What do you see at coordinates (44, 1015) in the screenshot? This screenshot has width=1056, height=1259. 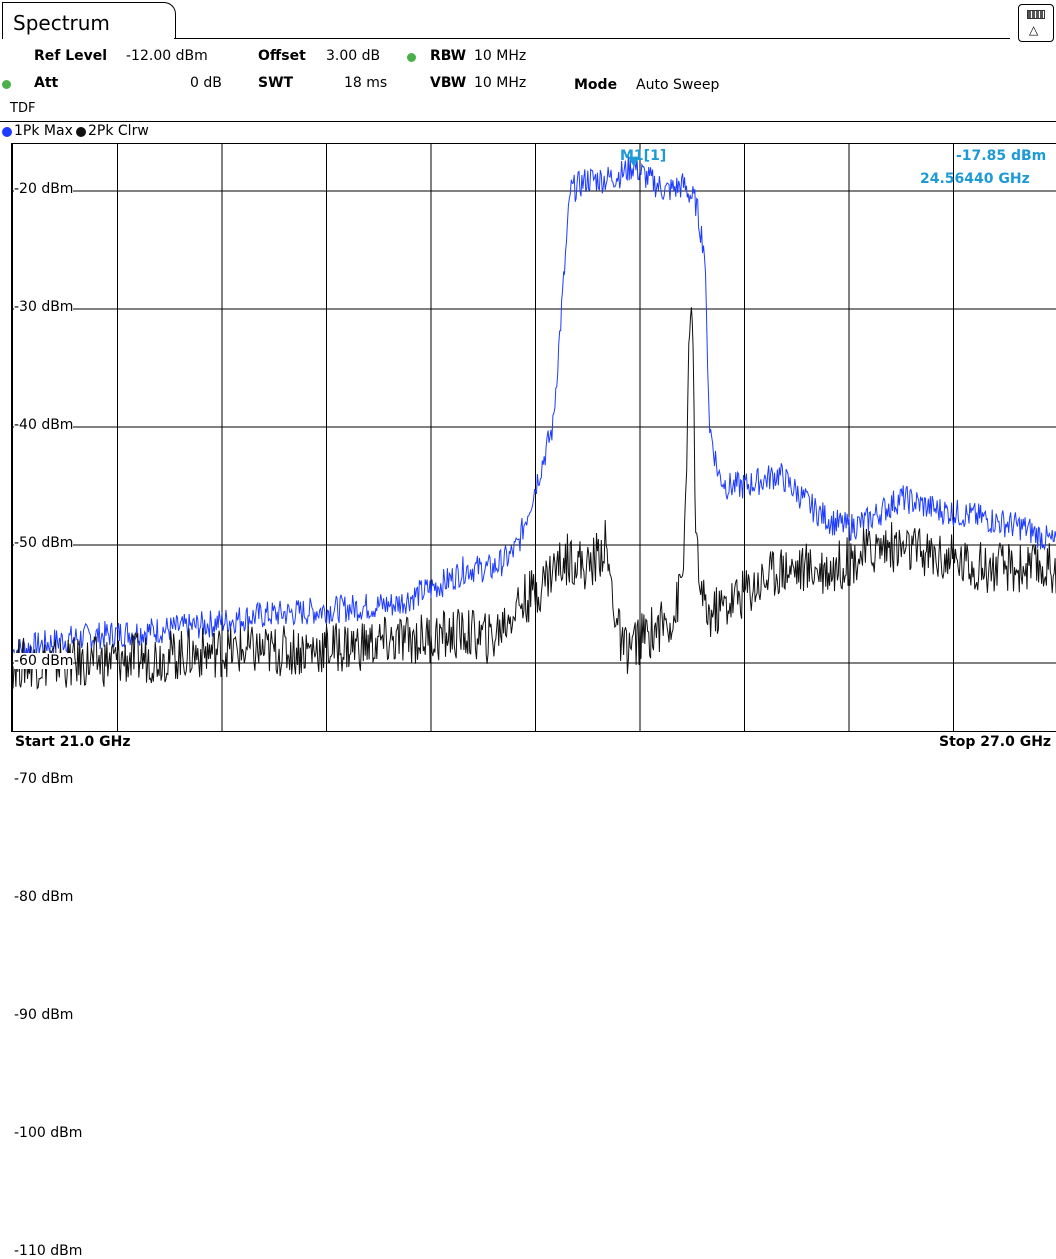 I see `y-tick-label: -90 dBm` at bounding box center [44, 1015].